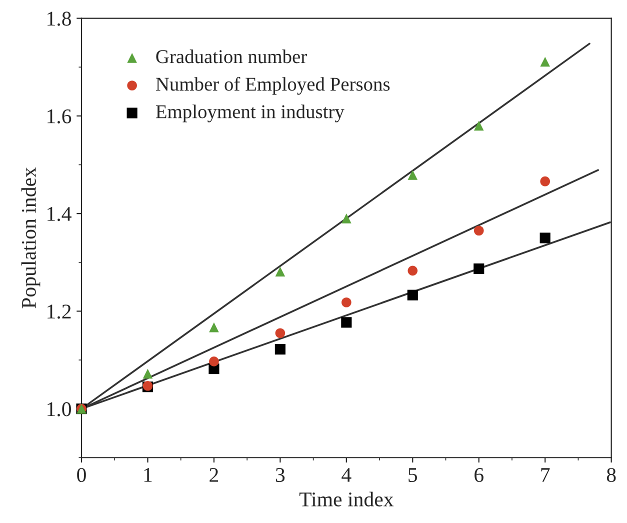 This screenshot has width=627, height=523. Describe the element at coordinates (59, 311) in the screenshot. I see `y-tick-label: 1.2` at that location.